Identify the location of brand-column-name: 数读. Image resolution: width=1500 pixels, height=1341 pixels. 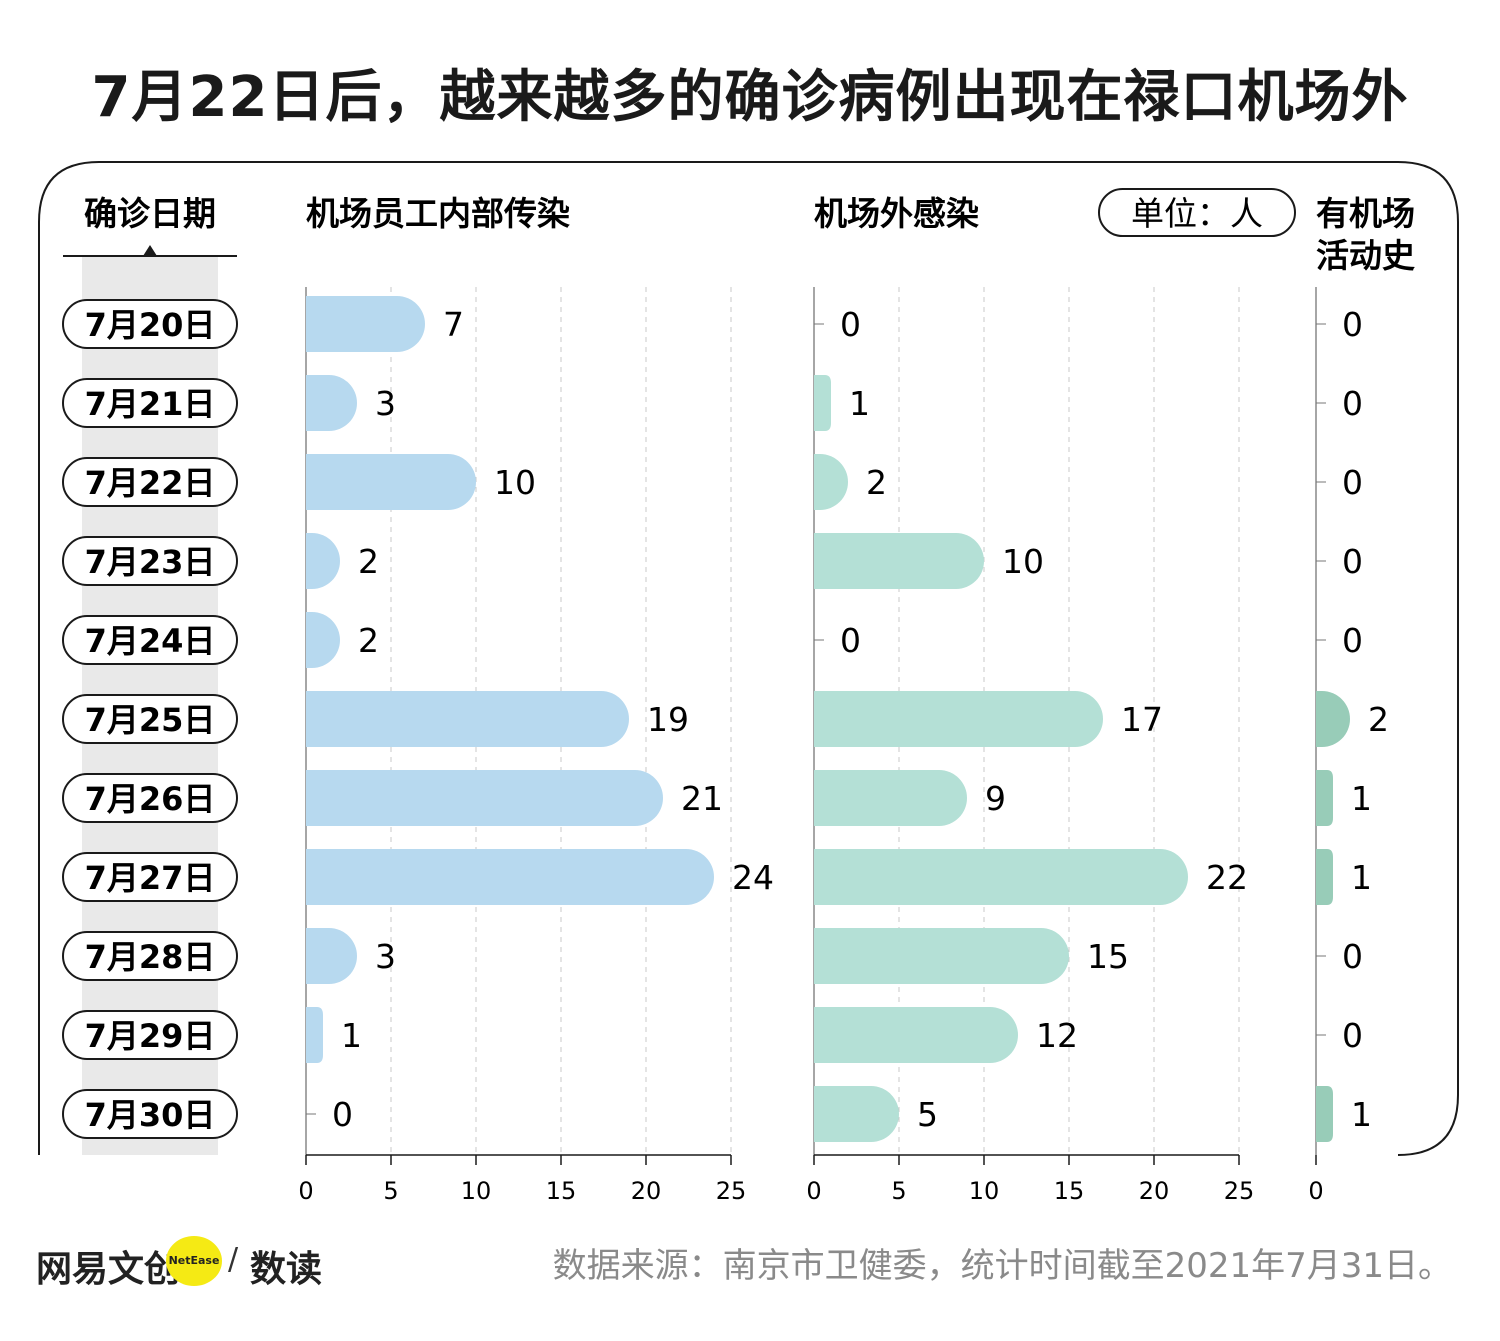
(286, 1269).